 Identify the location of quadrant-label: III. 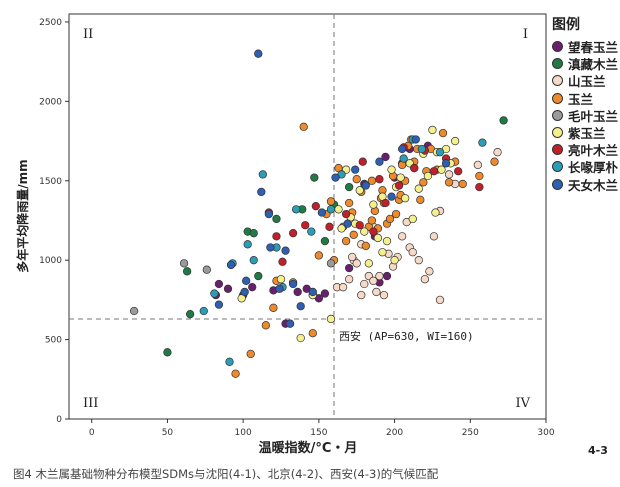
(90, 403).